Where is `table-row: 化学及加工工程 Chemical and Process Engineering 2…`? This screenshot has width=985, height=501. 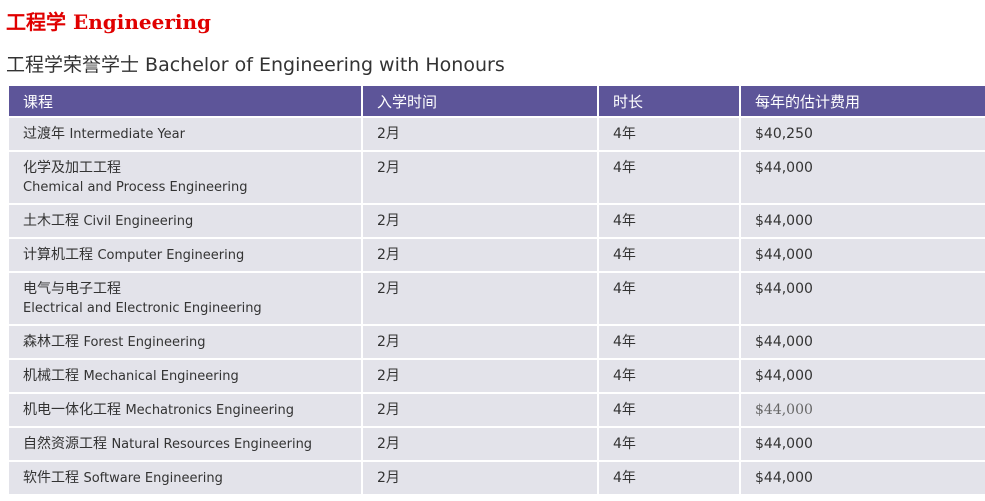
table-row: 化学及加工工程 Chemical and Process Engineering 2… is located at coordinates (497, 177).